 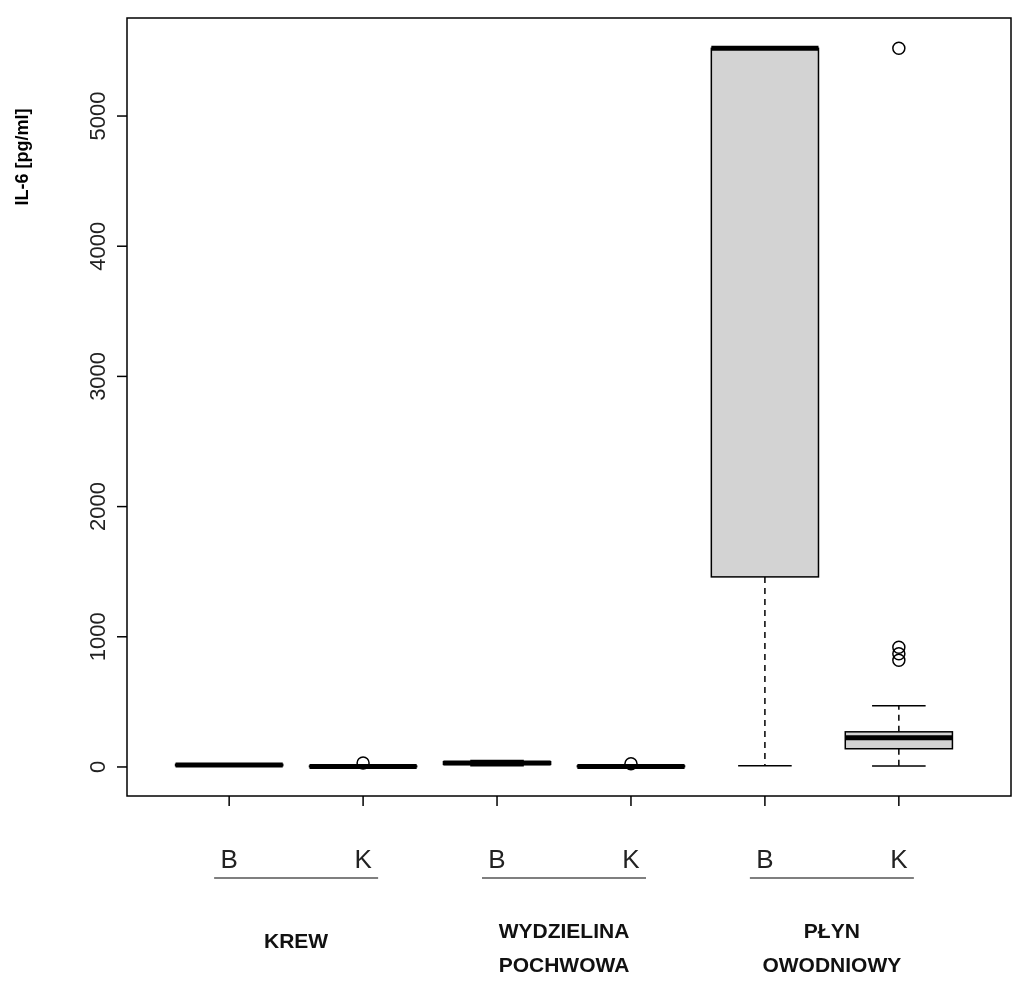 What do you see at coordinates (97, 507) in the screenshot?
I see `y-tick-label: 2000` at bounding box center [97, 507].